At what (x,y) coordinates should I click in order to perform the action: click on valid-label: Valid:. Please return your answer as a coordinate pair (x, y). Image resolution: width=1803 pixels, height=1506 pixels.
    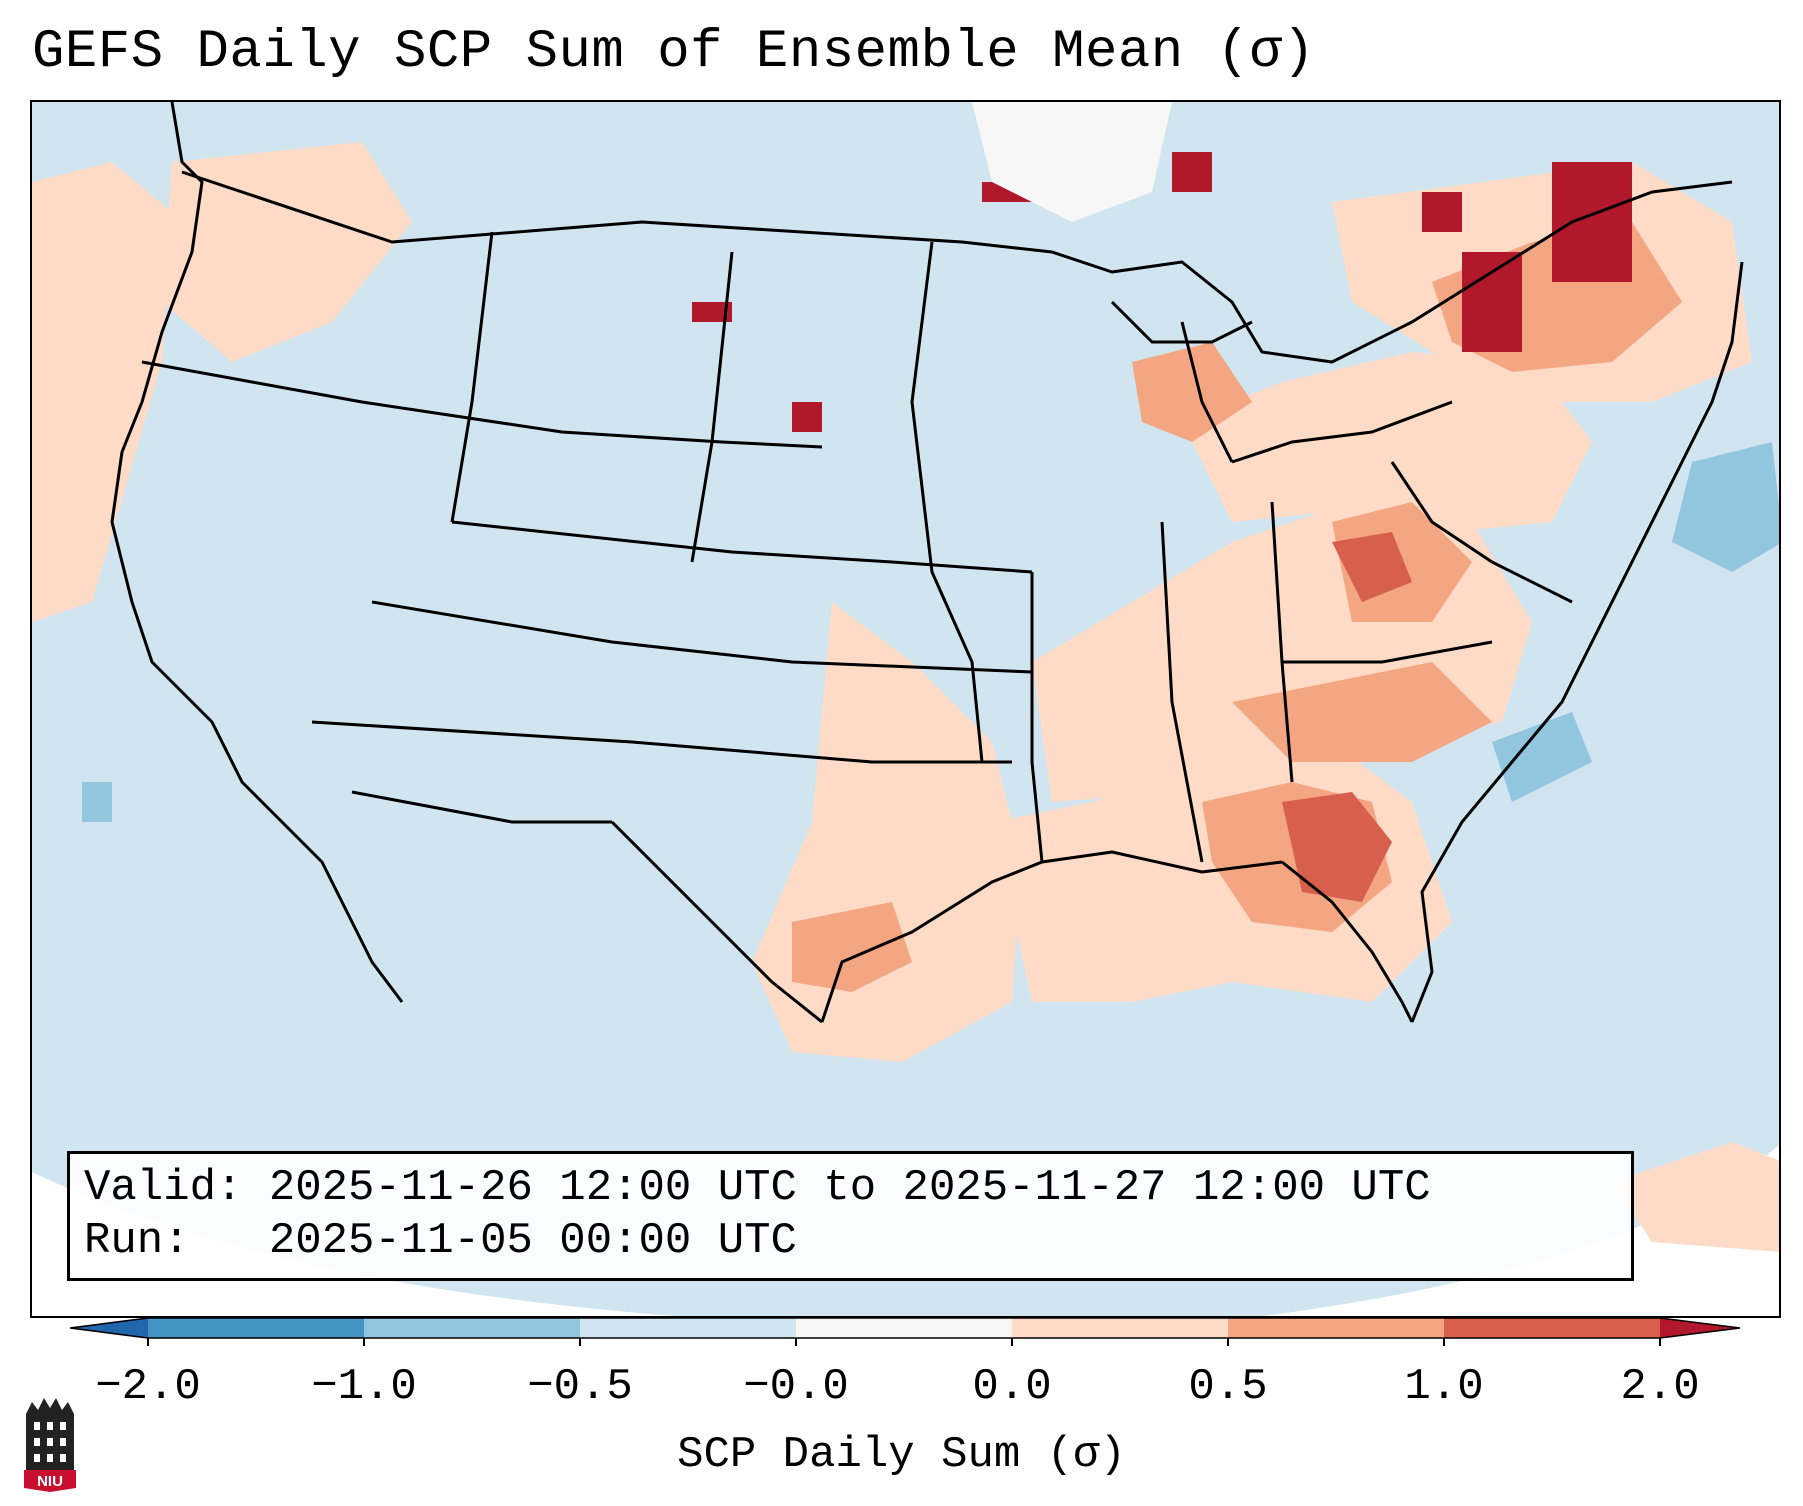
    Looking at the image, I should click on (163, 1188).